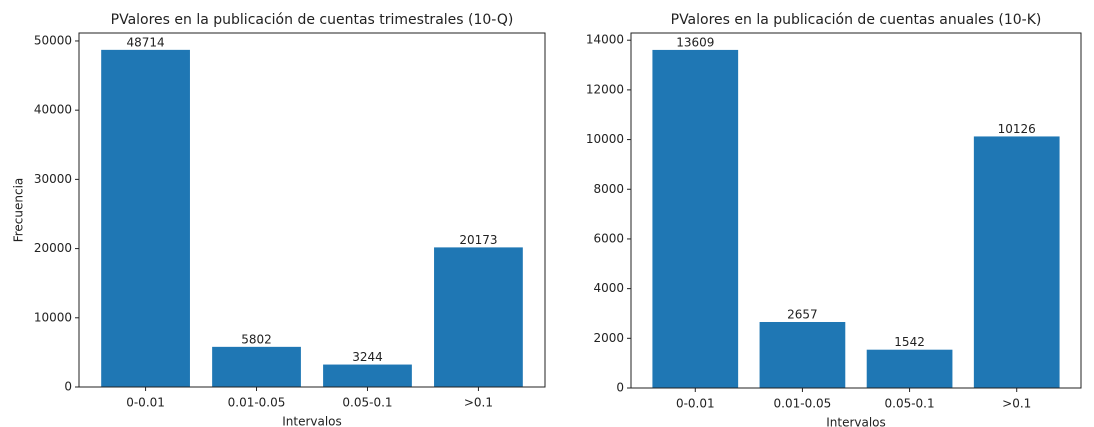  Describe the element at coordinates (608, 338) in the screenshot. I see `y-tick-label: 2000` at that location.